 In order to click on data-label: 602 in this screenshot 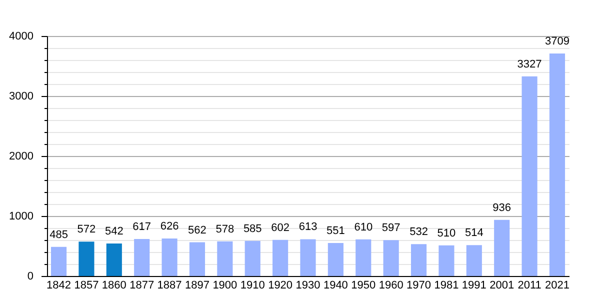, I will do `click(280, 228)`.